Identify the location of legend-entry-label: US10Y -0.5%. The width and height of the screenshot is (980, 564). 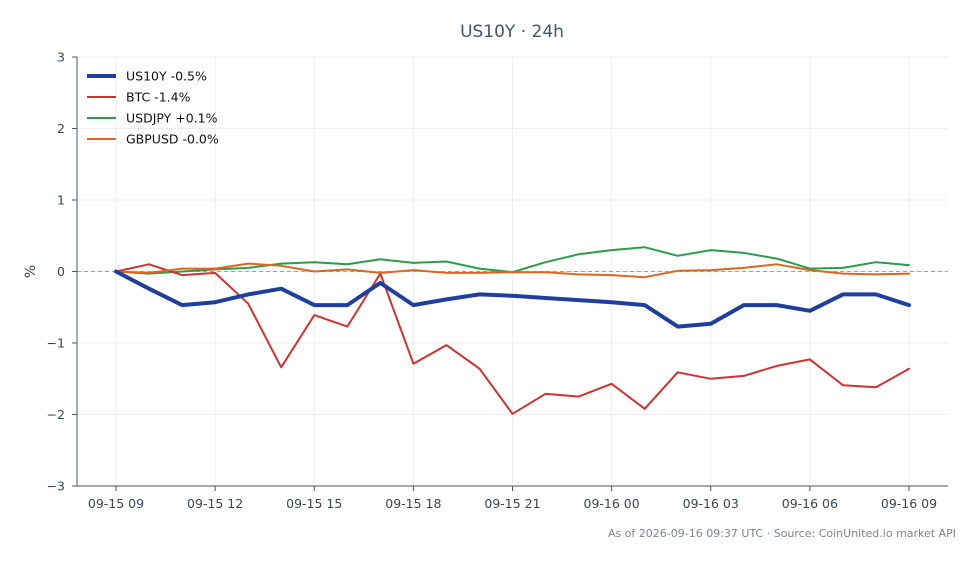
(166, 76).